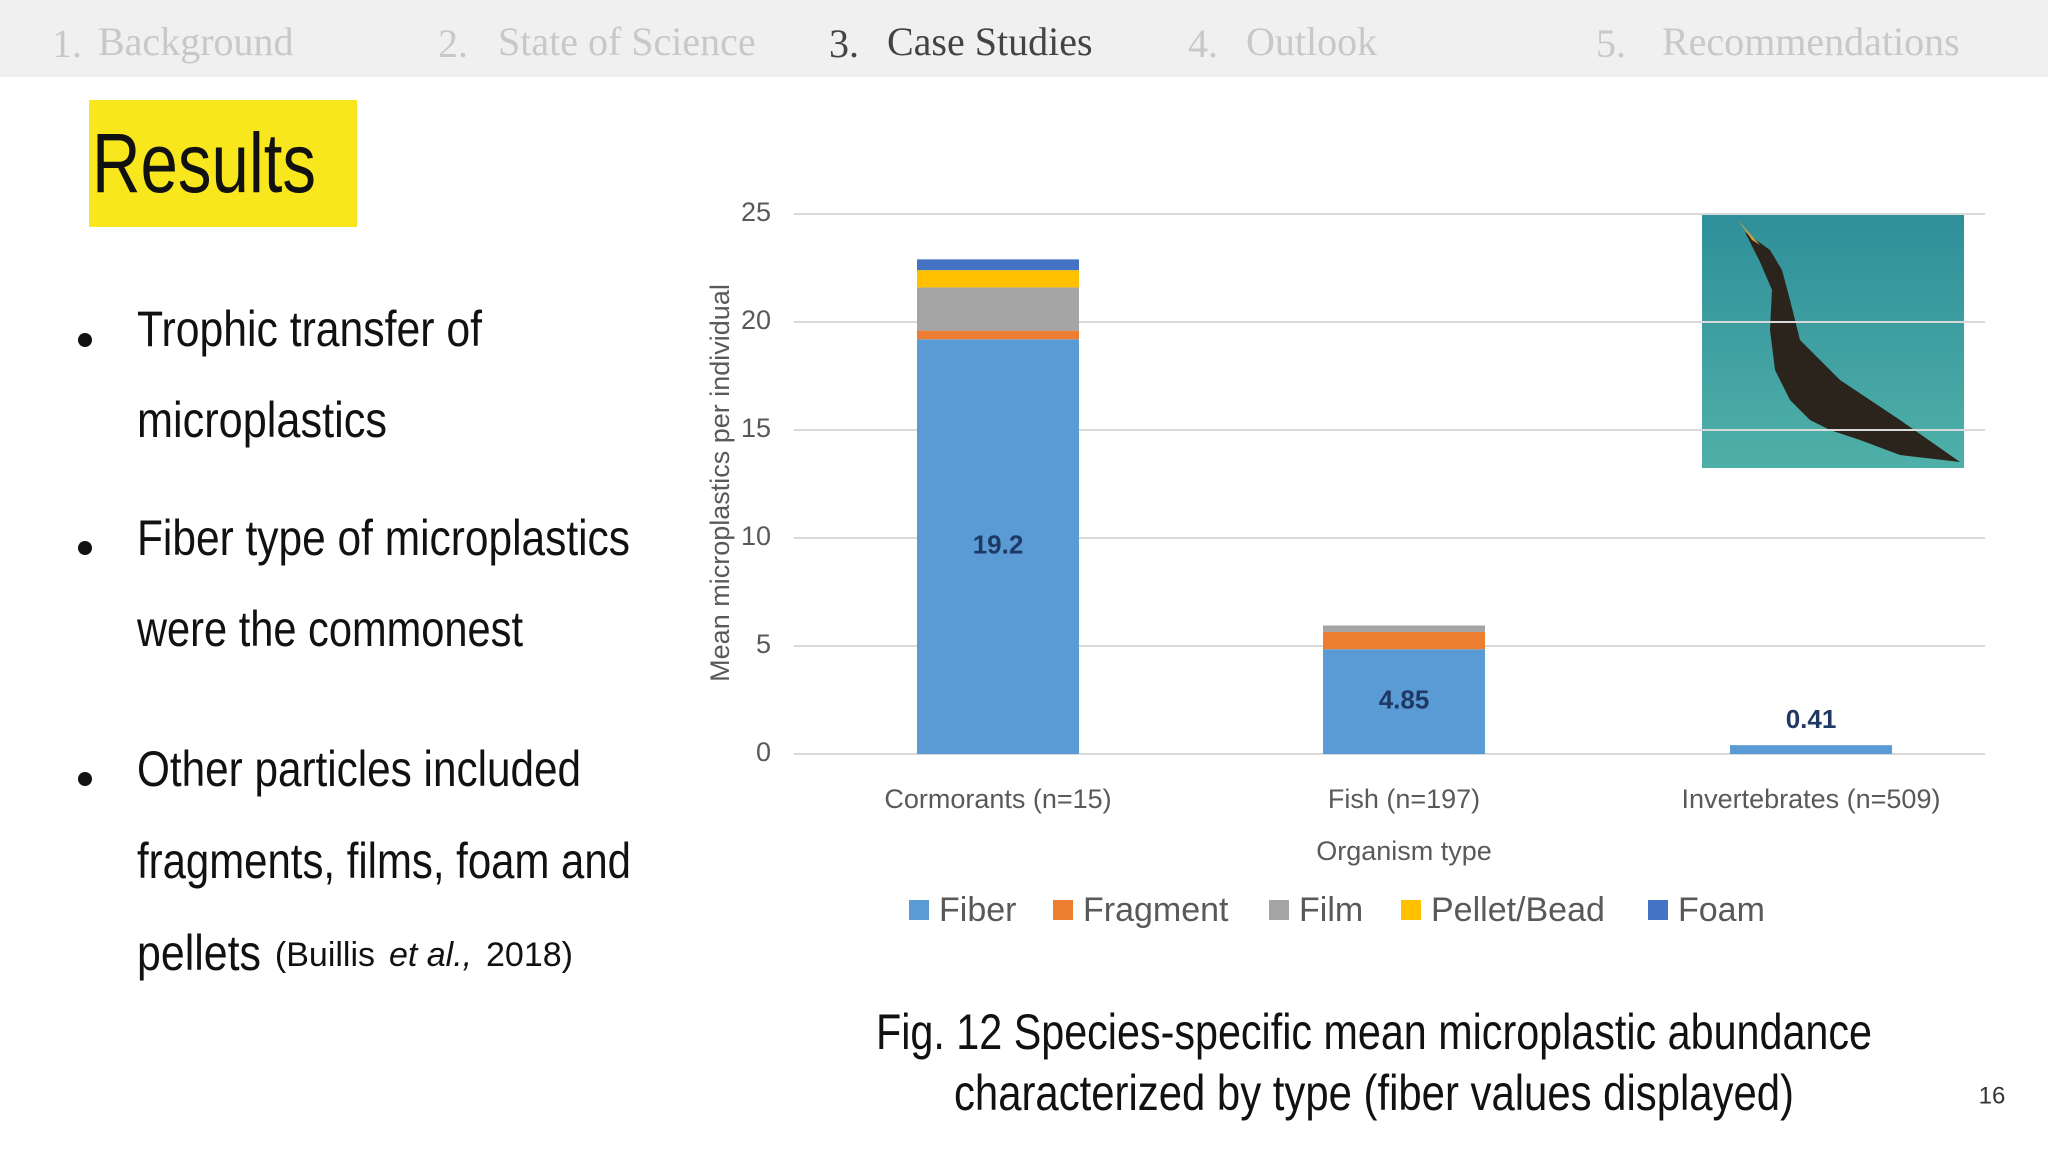  What do you see at coordinates (199, 953) in the screenshot?
I see `bullet-word: pellets` at bounding box center [199, 953].